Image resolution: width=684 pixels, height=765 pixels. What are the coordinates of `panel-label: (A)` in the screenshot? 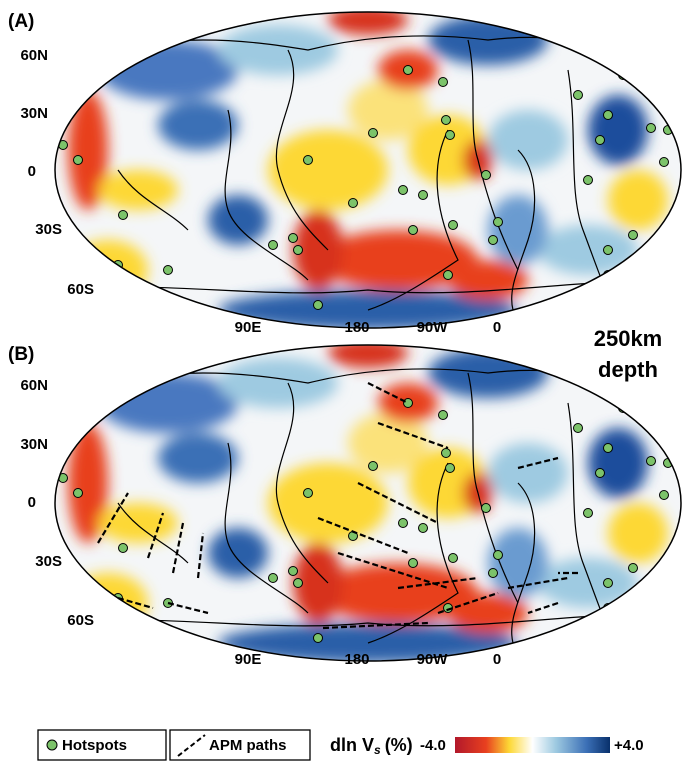 It's located at (21, 21).